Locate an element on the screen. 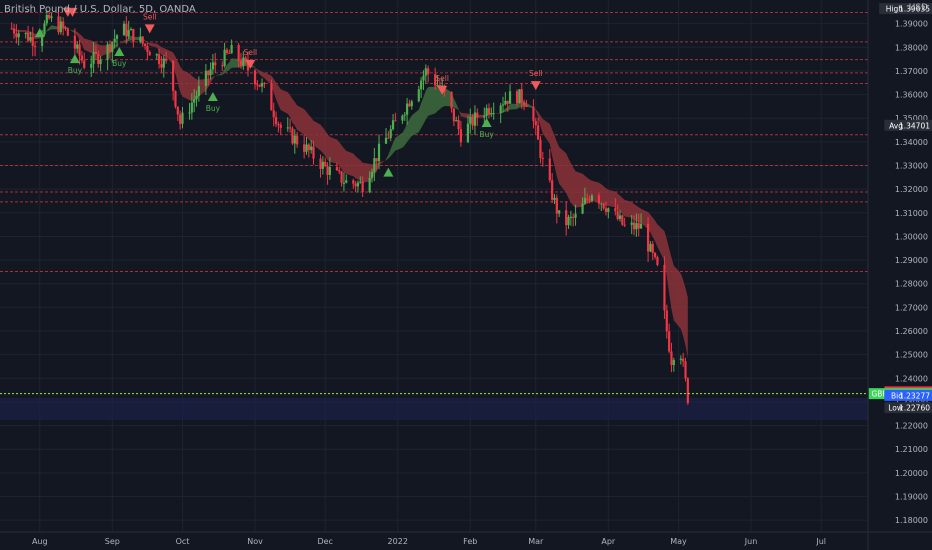 This screenshot has width=932, height=550. x-tick-label: May is located at coordinates (678, 541).